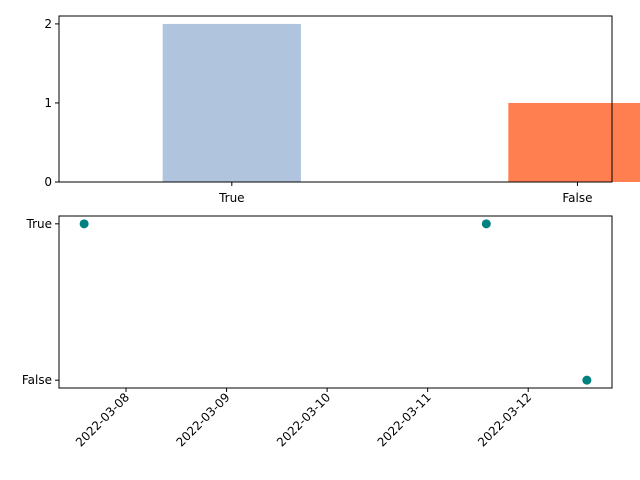 The height and width of the screenshot is (480, 640). Describe the element at coordinates (303, 419) in the screenshot. I see `x-tick-label: 2022-03-10` at that location.